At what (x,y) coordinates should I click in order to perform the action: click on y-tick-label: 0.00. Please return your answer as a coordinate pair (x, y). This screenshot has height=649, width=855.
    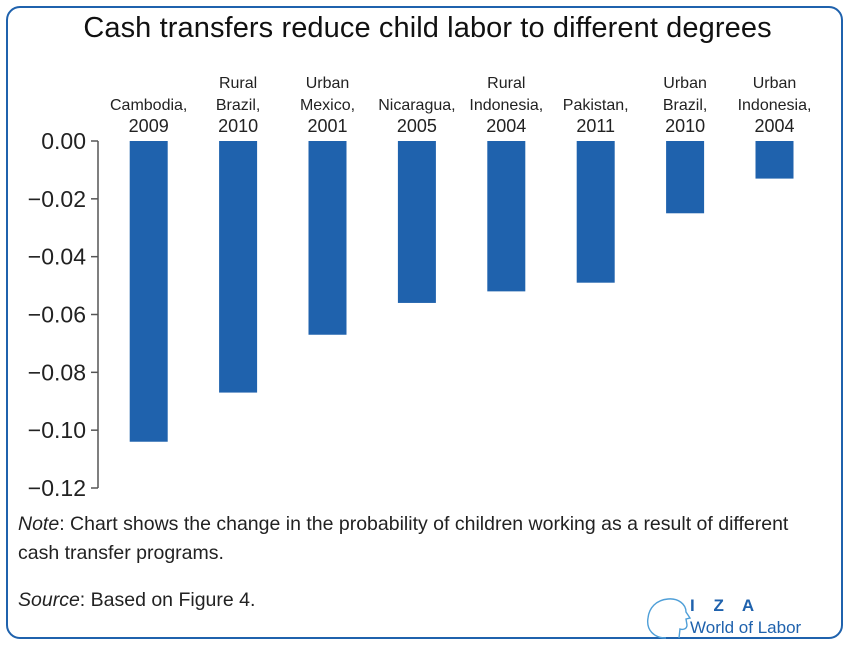
    Looking at the image, I should click on (63, 141).